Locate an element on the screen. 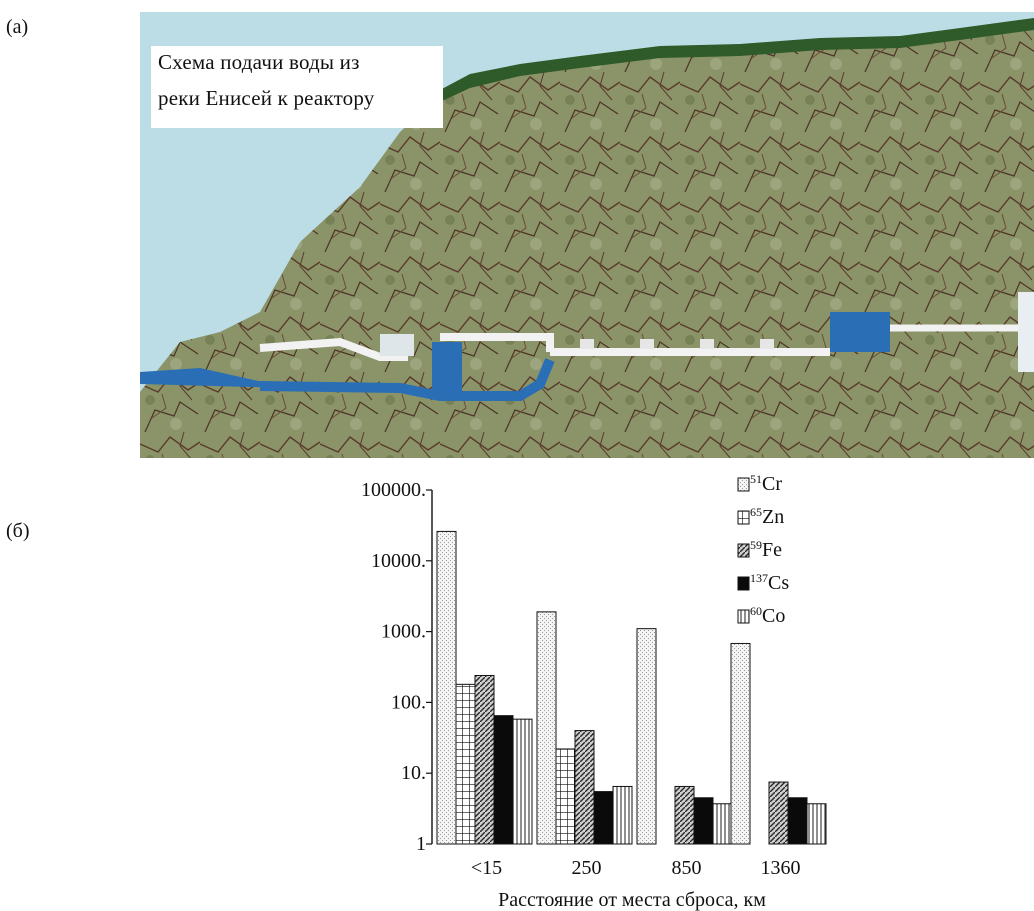  reservoir is located at coordinates (447, 369).